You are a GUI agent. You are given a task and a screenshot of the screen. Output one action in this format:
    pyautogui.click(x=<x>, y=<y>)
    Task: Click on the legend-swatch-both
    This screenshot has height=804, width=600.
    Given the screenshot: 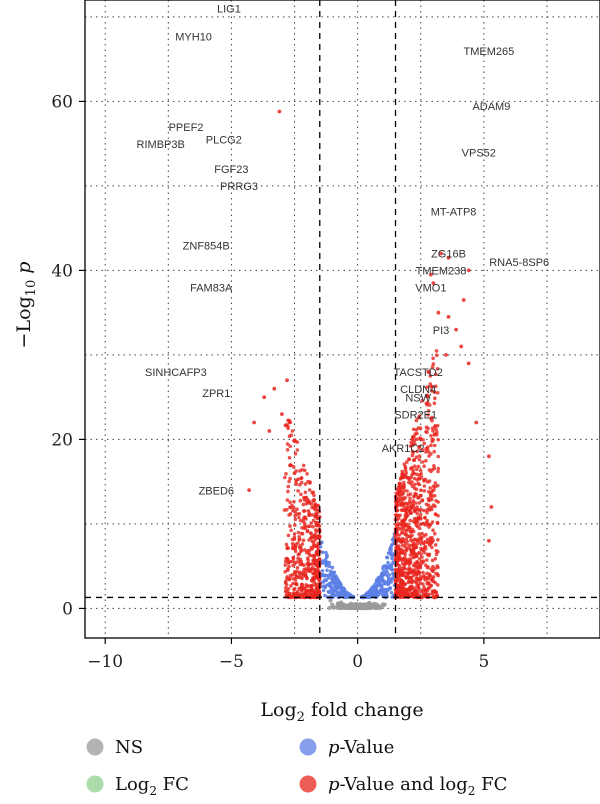 What is the action you would take?
    pyautogui.click(x=308, y=784)
    